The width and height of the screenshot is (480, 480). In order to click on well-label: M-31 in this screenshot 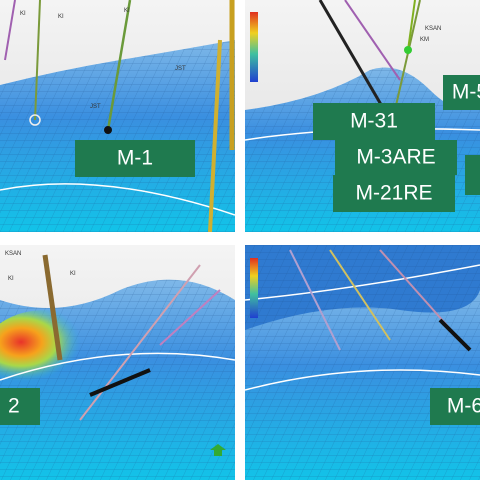, I will do `click(374, 121)`.